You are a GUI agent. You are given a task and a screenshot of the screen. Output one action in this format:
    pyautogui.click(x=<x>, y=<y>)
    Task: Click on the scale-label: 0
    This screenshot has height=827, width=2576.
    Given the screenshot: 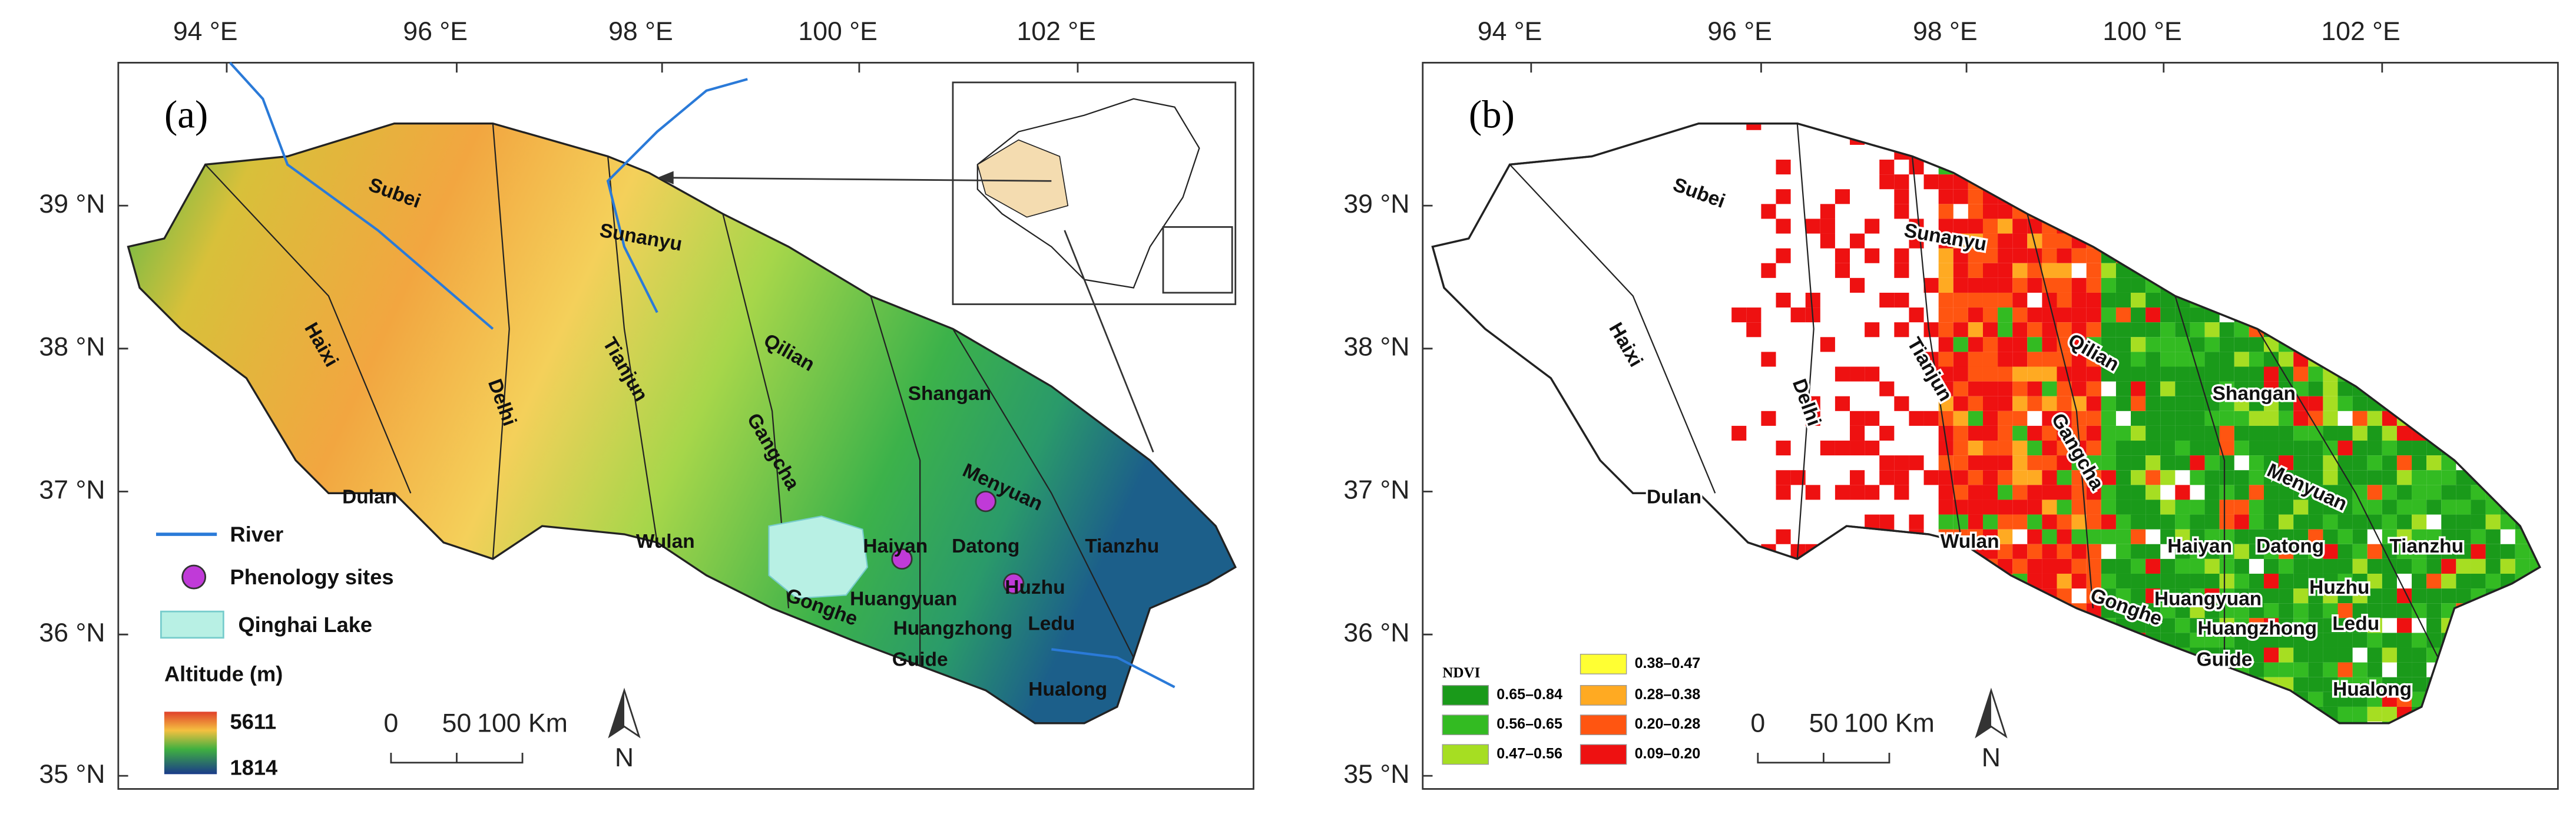 What is the action you would take?
    pyautogui.click(x=1757, y=723)
    